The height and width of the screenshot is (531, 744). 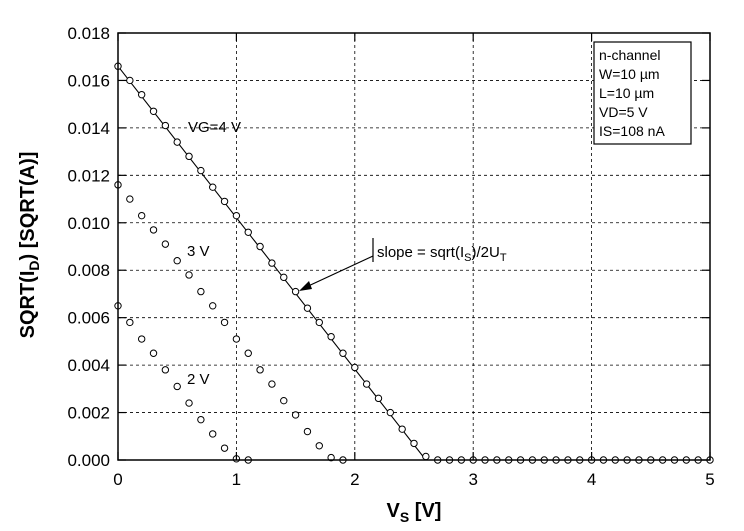 I want to click on y-tick-label: 0.012, so click(x=88, y=175).